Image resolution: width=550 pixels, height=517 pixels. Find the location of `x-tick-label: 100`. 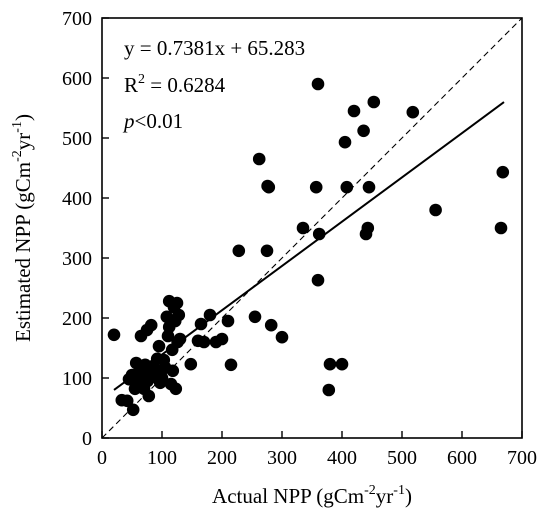

x-tick-label: 100 is located at coordinates (162, 458).